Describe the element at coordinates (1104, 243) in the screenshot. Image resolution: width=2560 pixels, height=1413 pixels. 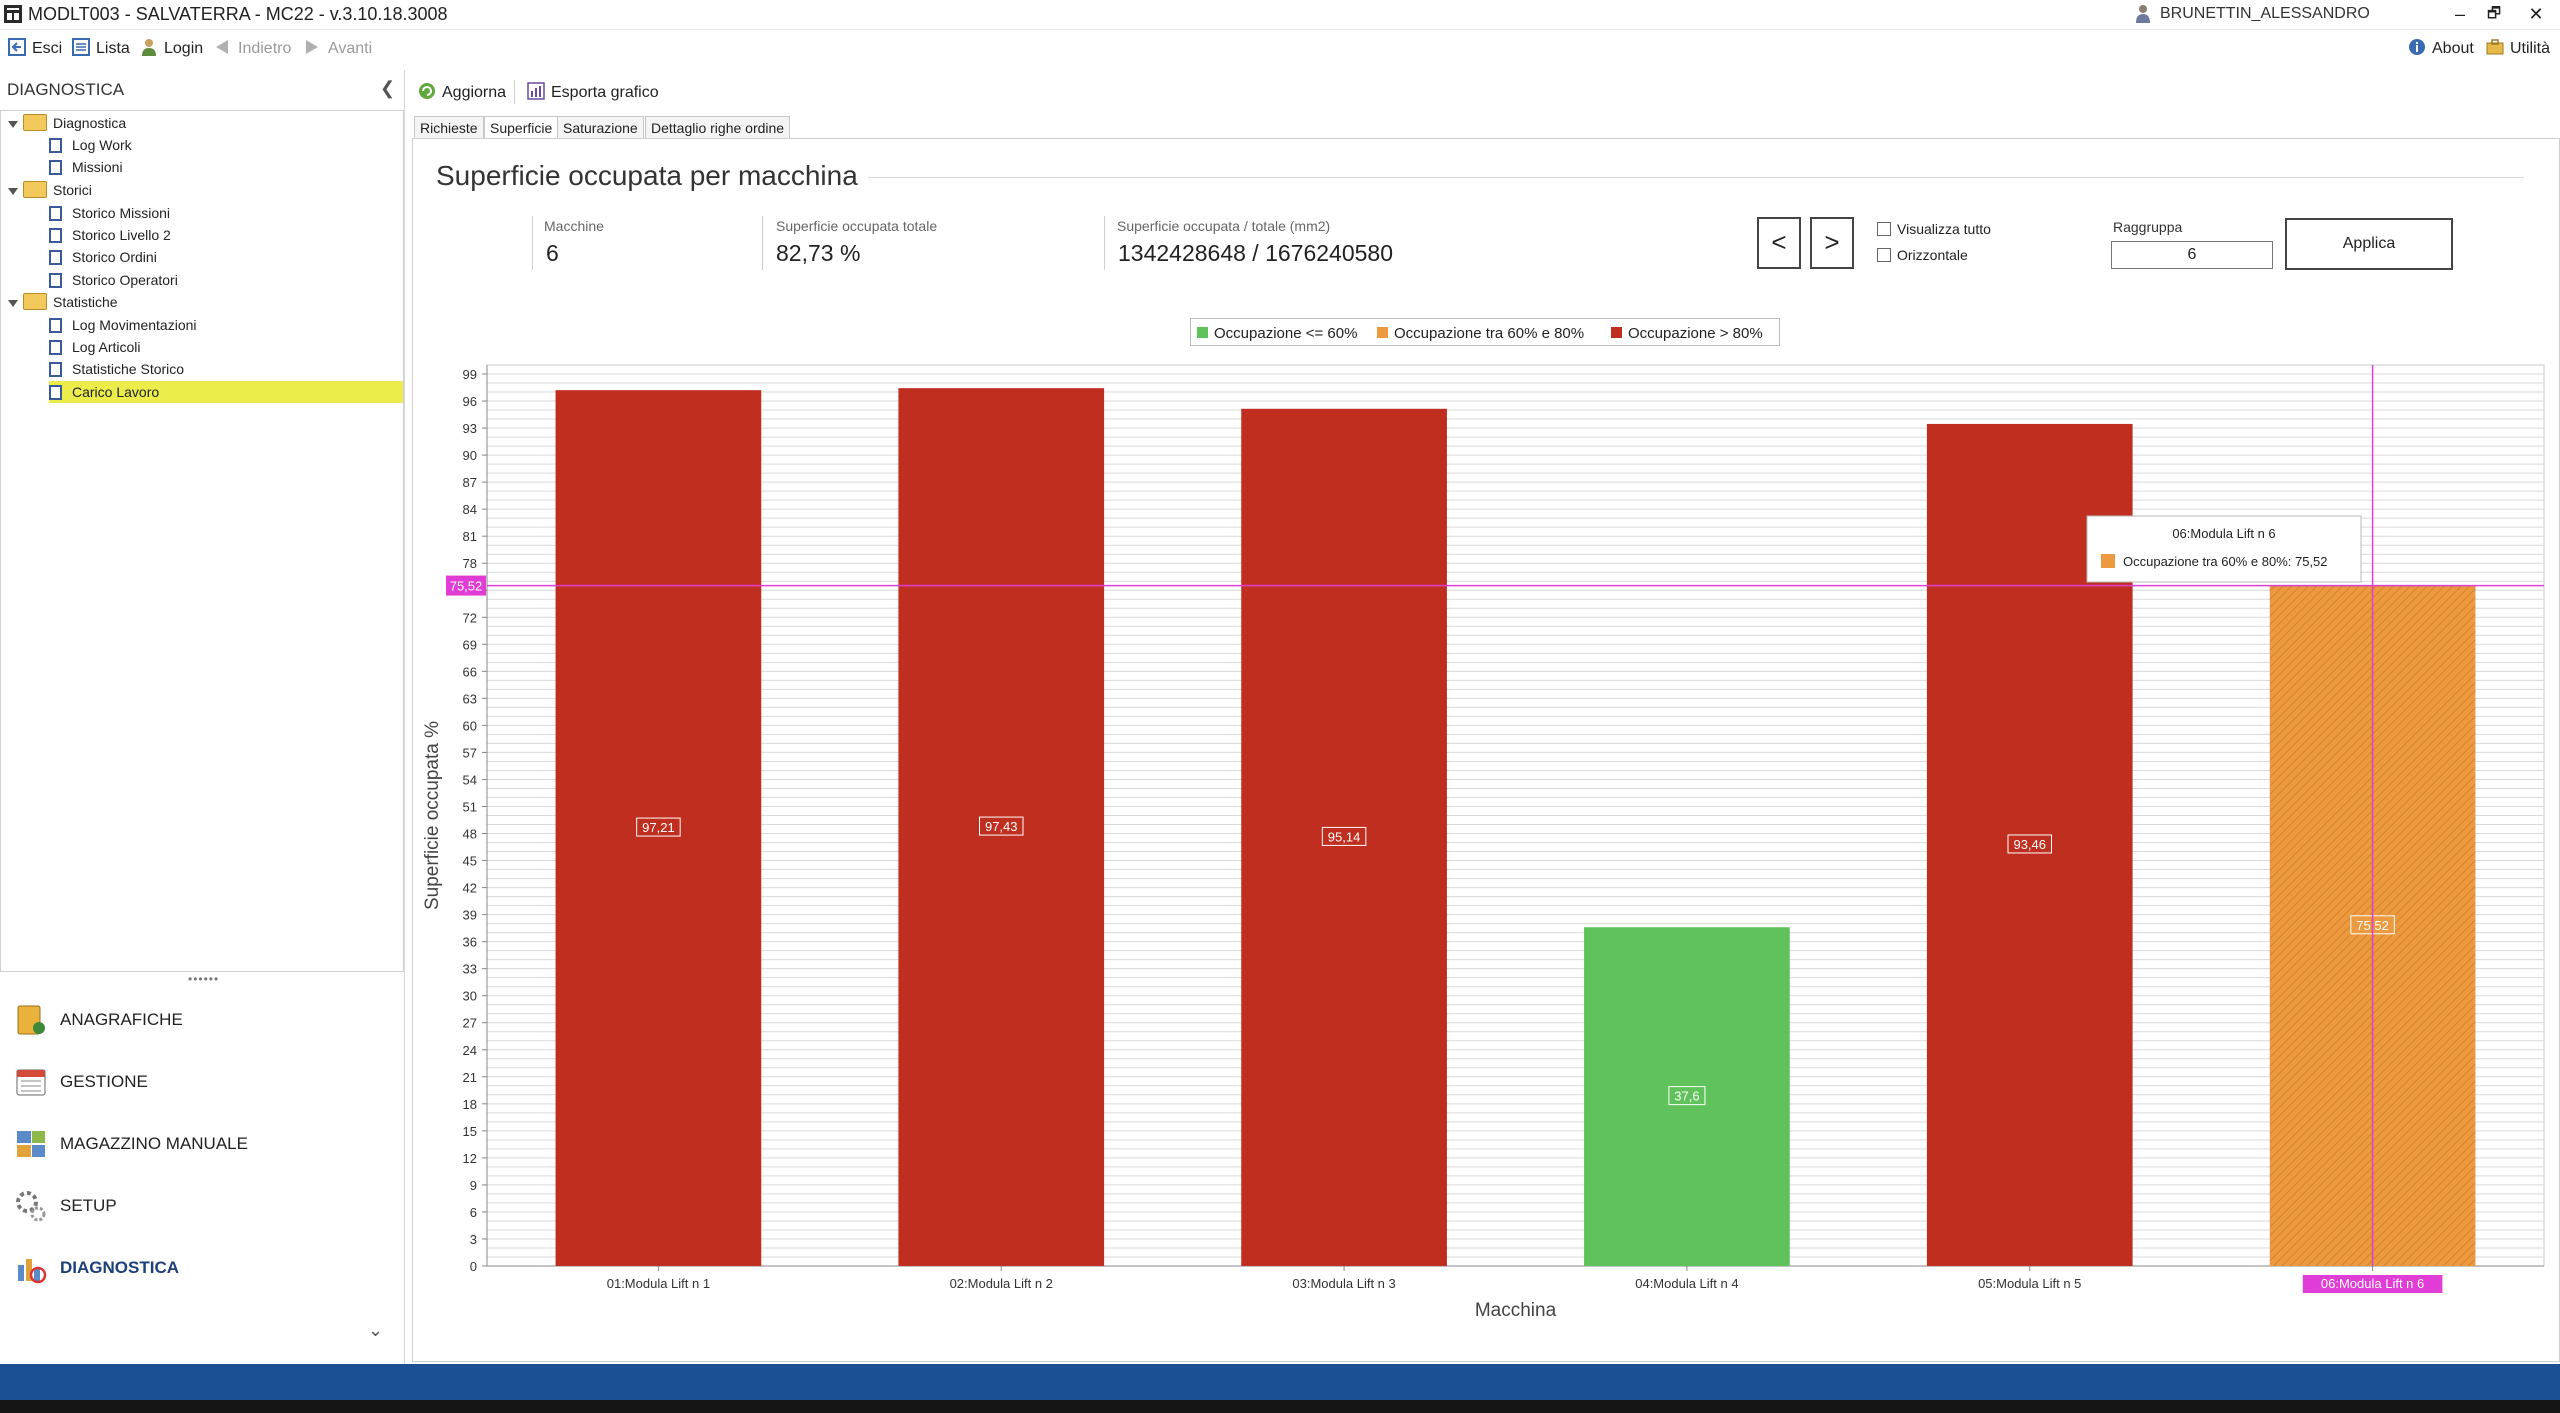
I see `stat-separator` at that location.